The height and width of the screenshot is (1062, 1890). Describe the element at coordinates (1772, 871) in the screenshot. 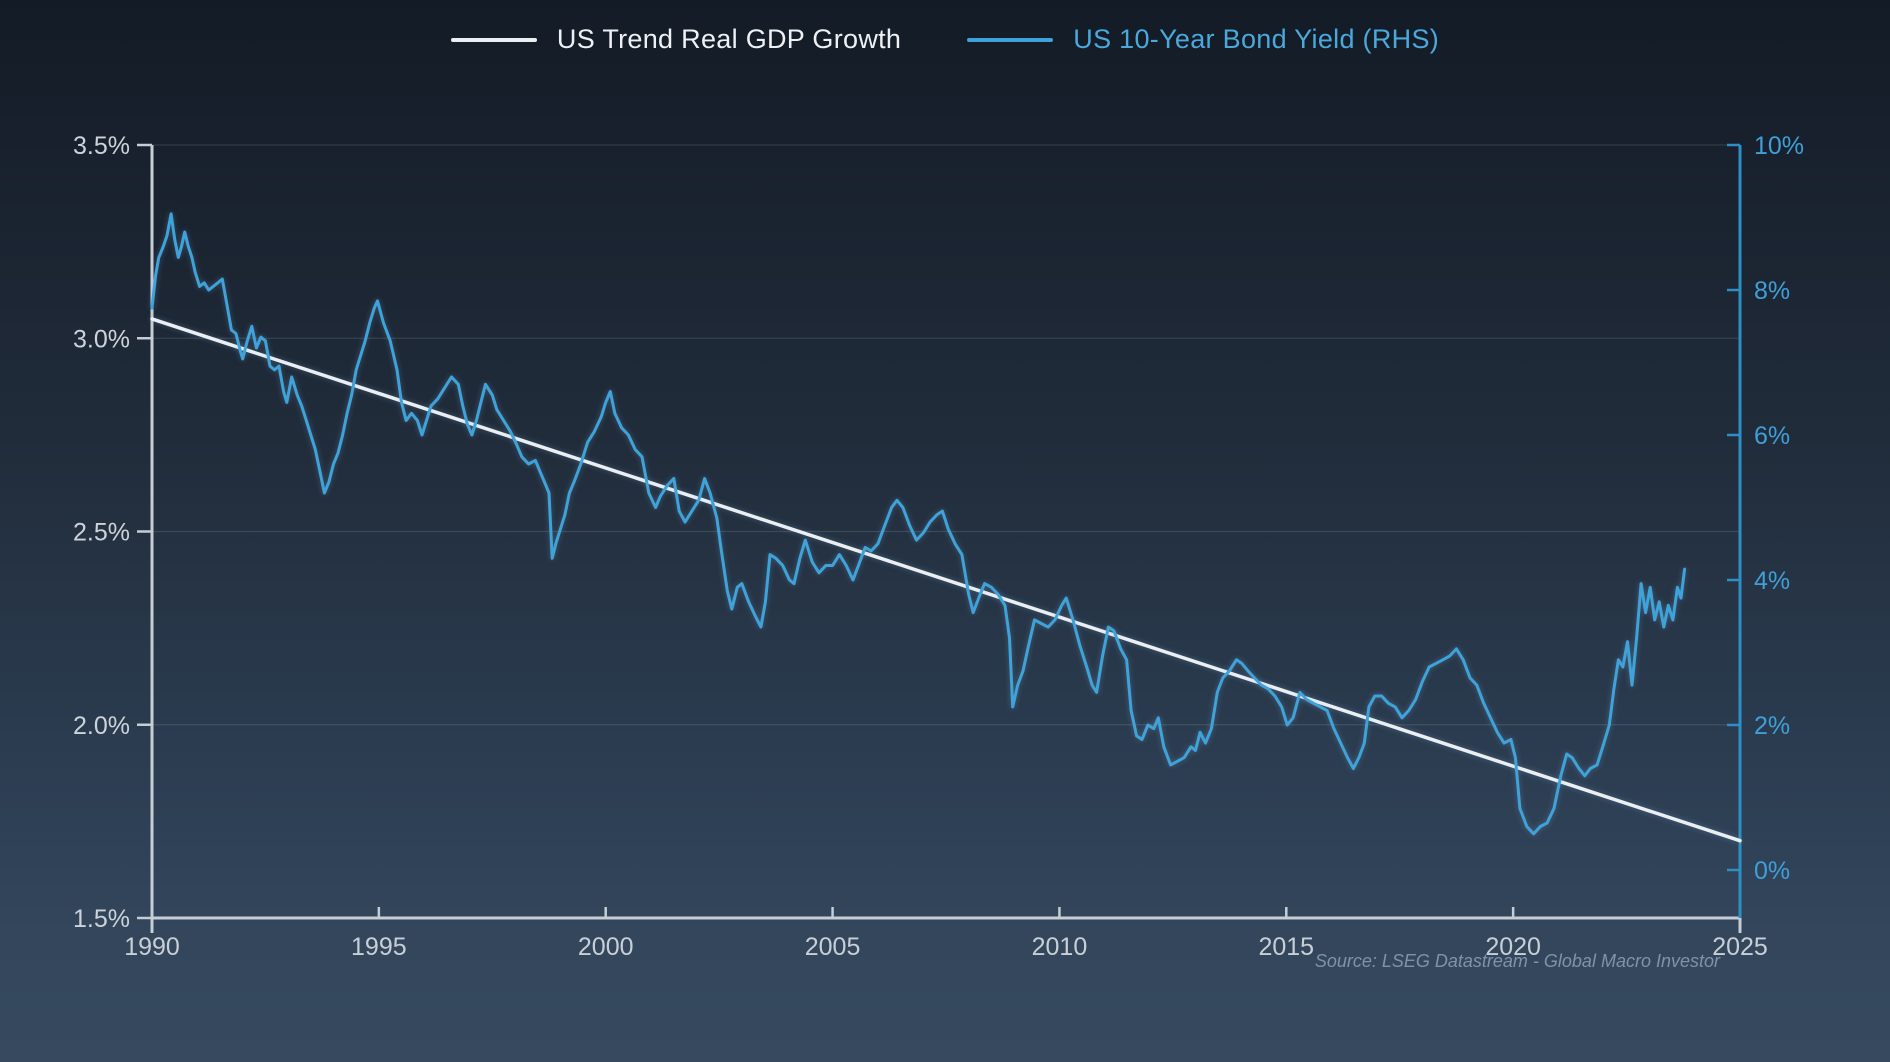

I see `right-axis-label: 0%` at that location.